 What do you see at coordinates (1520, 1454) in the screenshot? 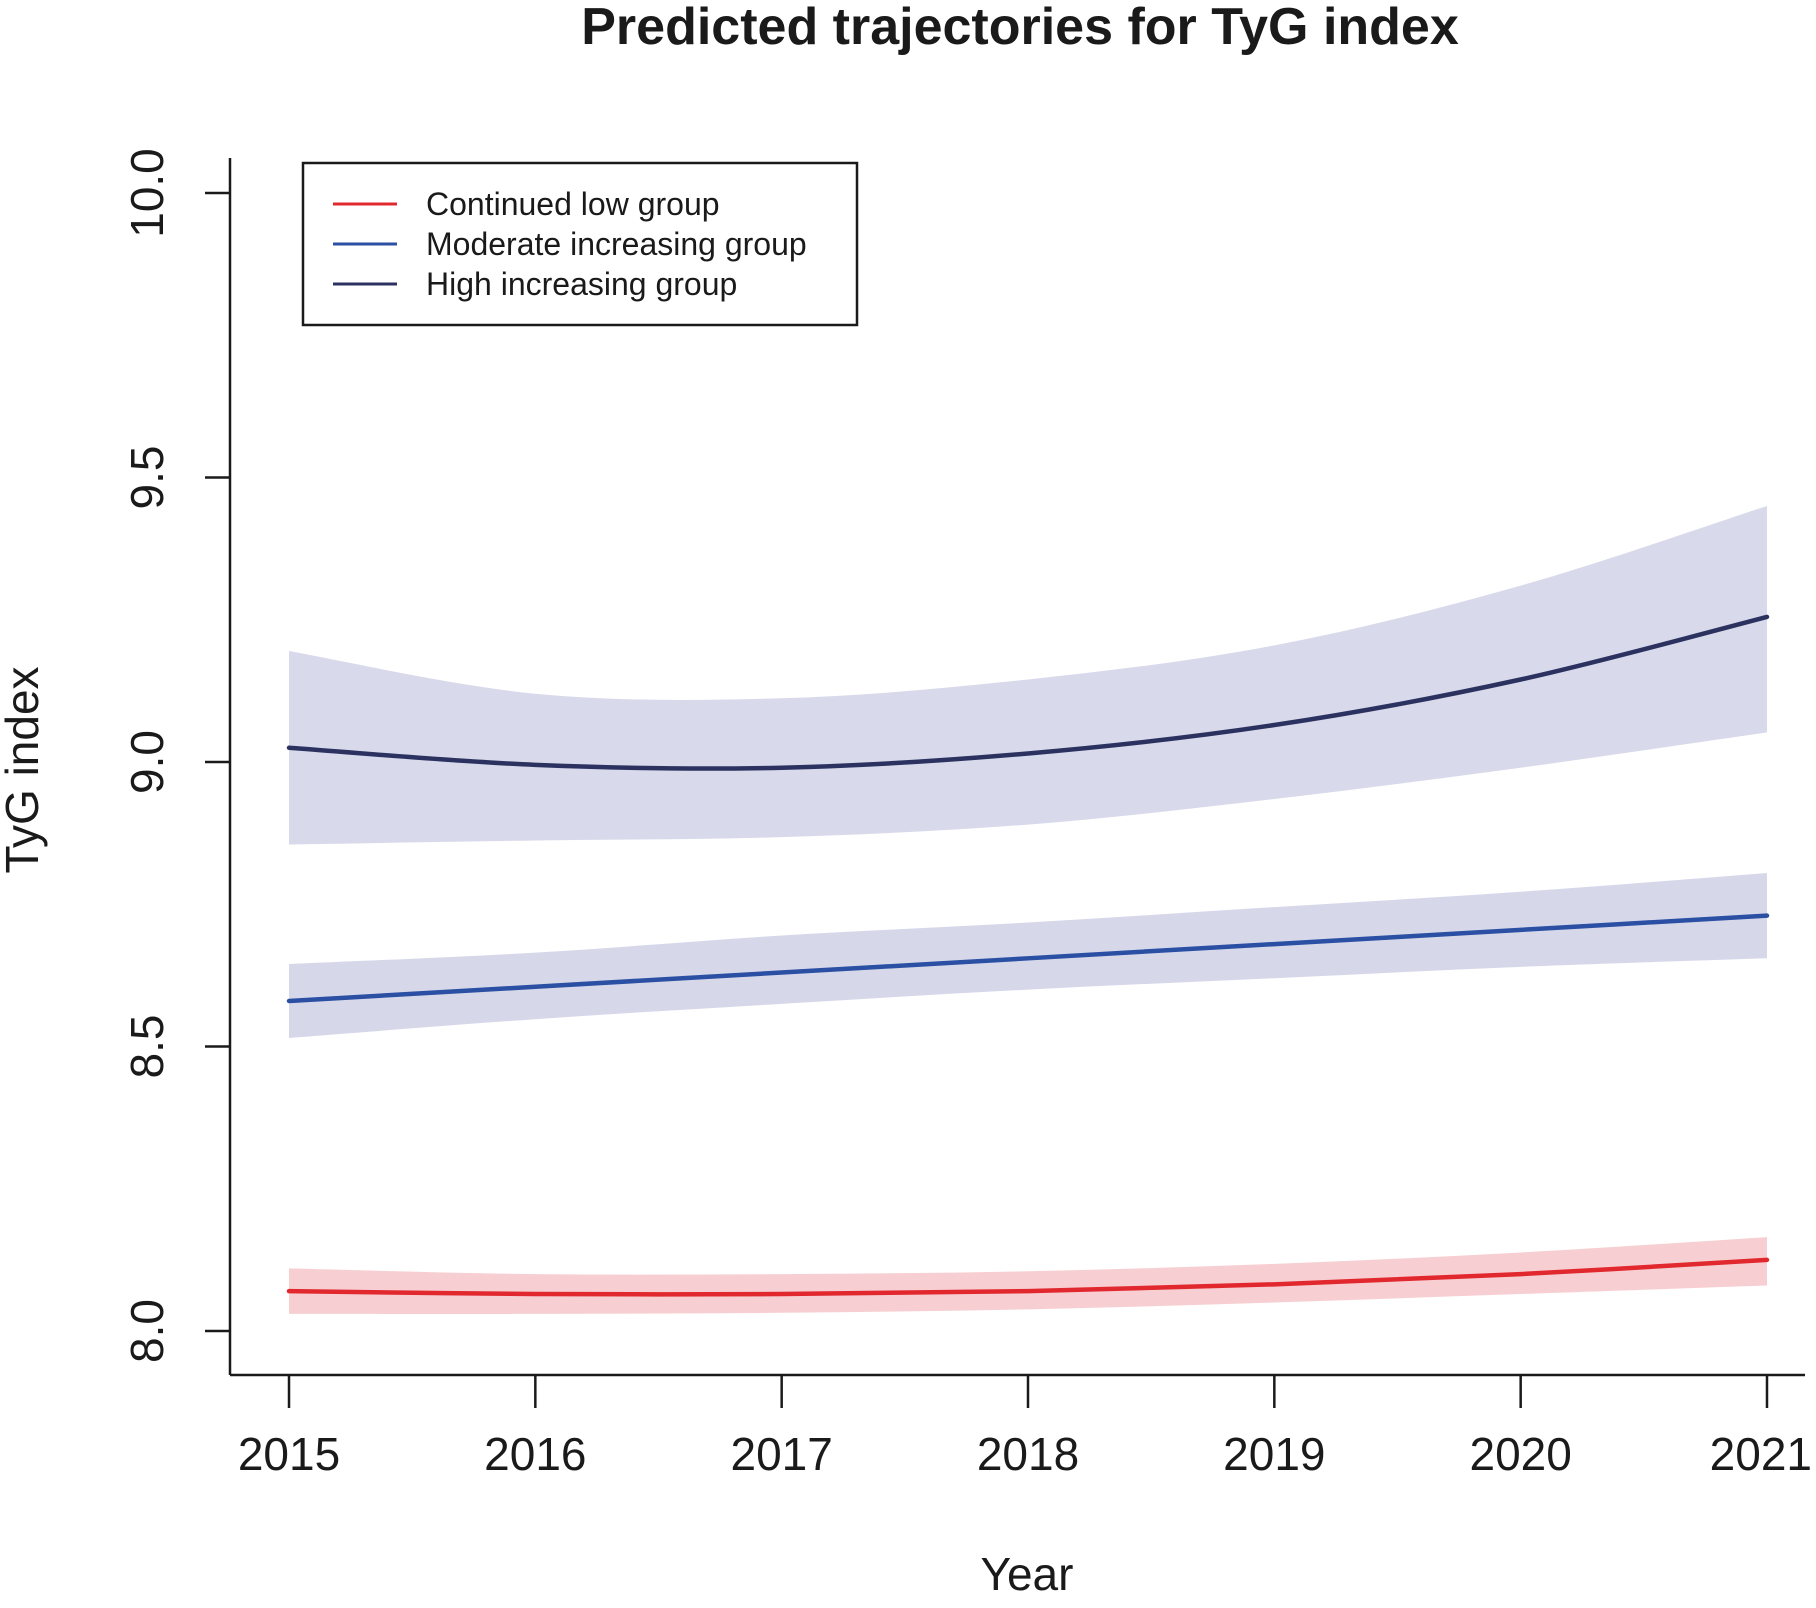
I see `x-tick-label-5: 2020` at bounding box center [1520, 1454].